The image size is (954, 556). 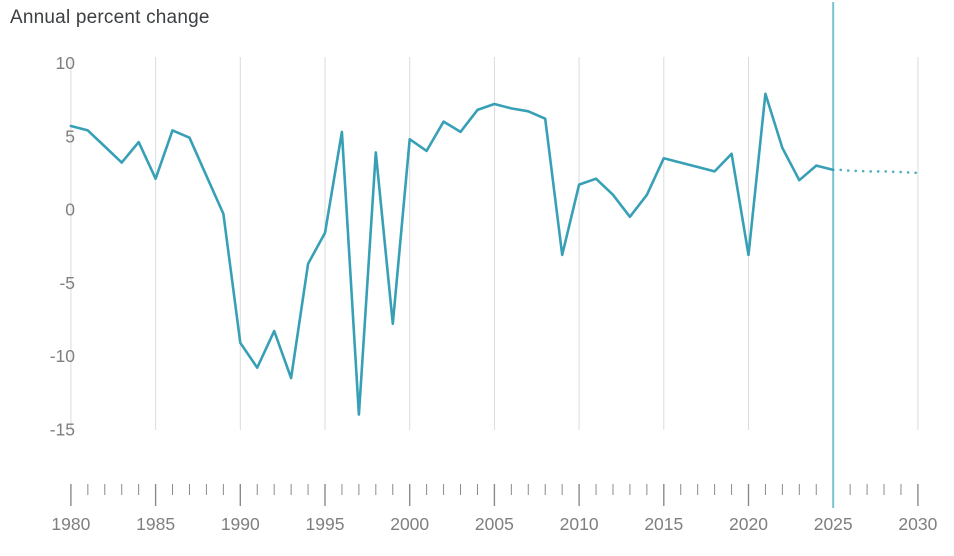 I want to click on forecast-series-line, so click(x=879, y=171).